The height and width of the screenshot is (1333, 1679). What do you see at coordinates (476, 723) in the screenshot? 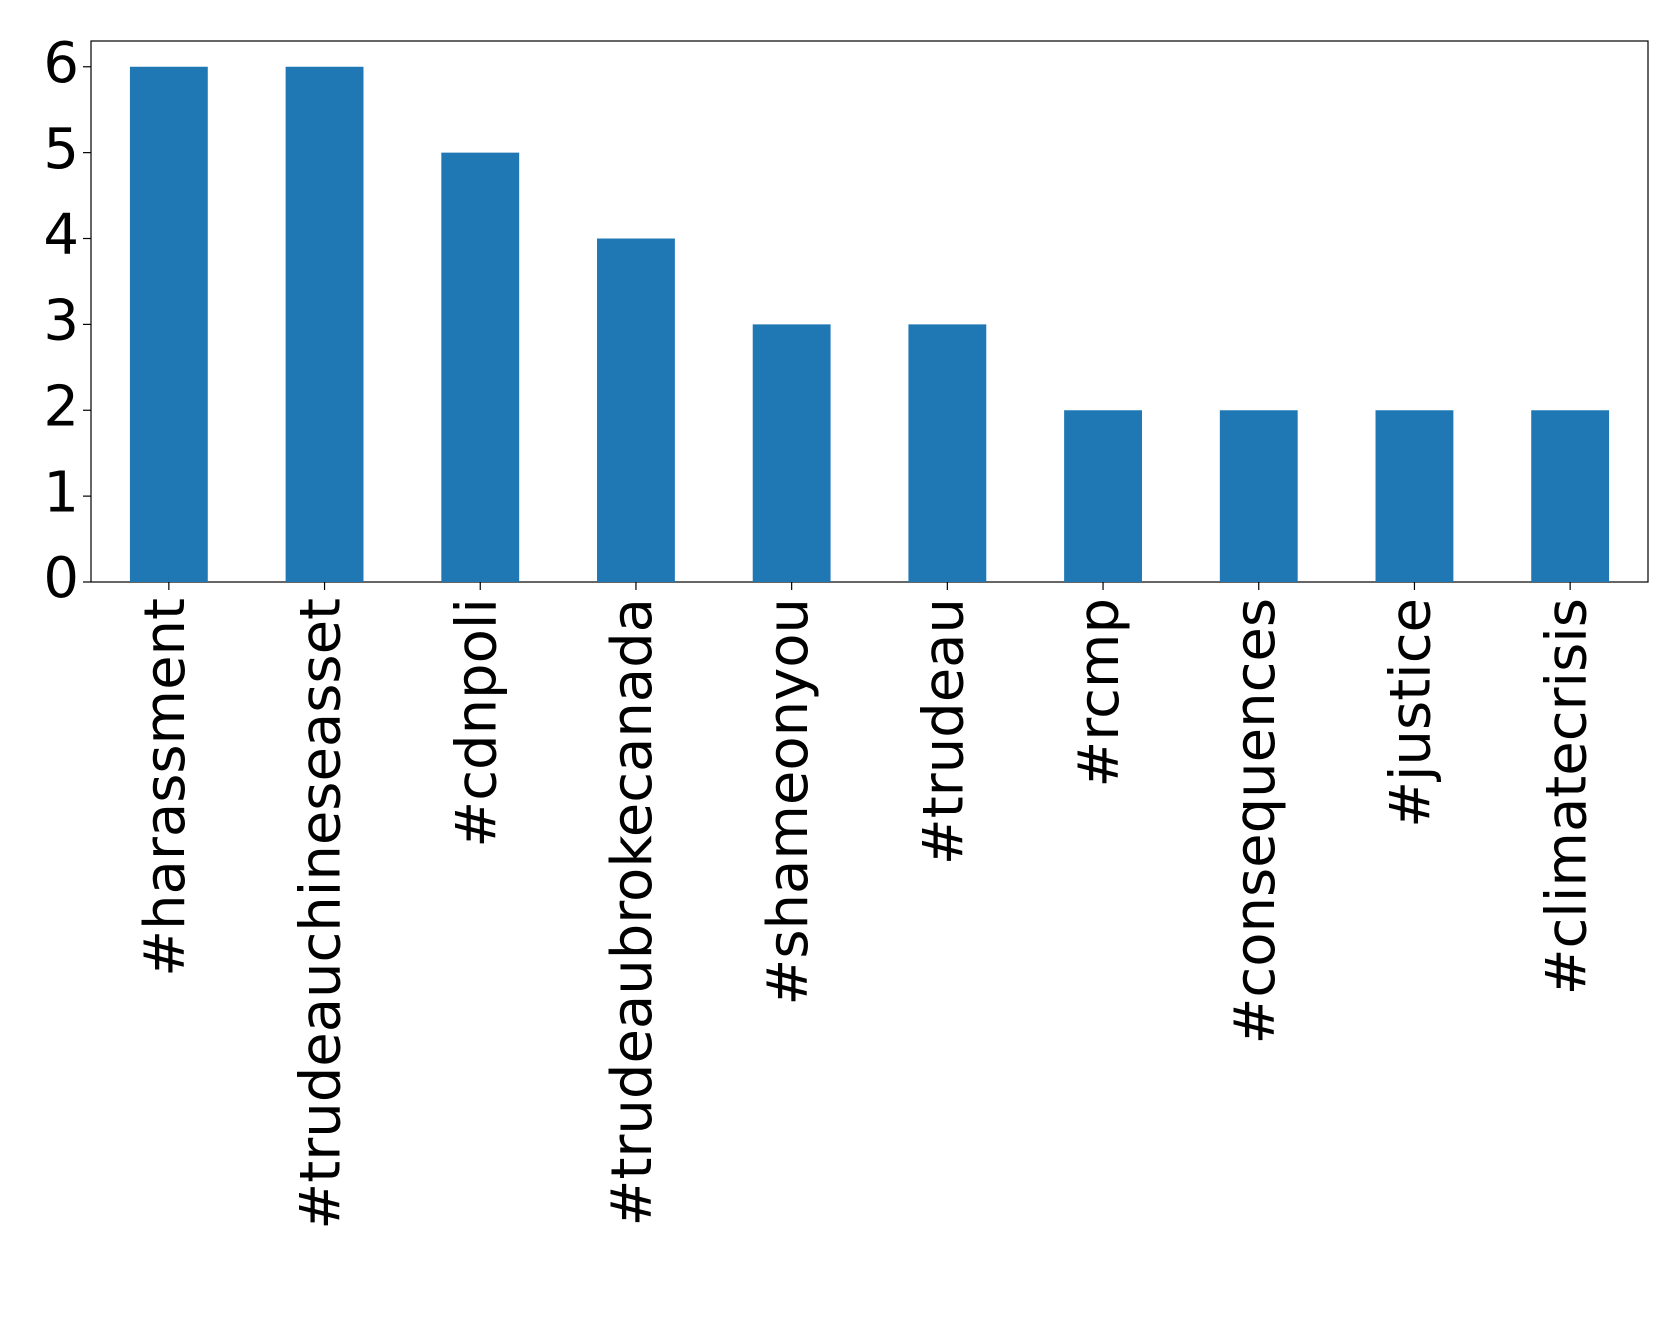
I see `x-tick-label: #cdnpoli` at bounding box center [476, 723].